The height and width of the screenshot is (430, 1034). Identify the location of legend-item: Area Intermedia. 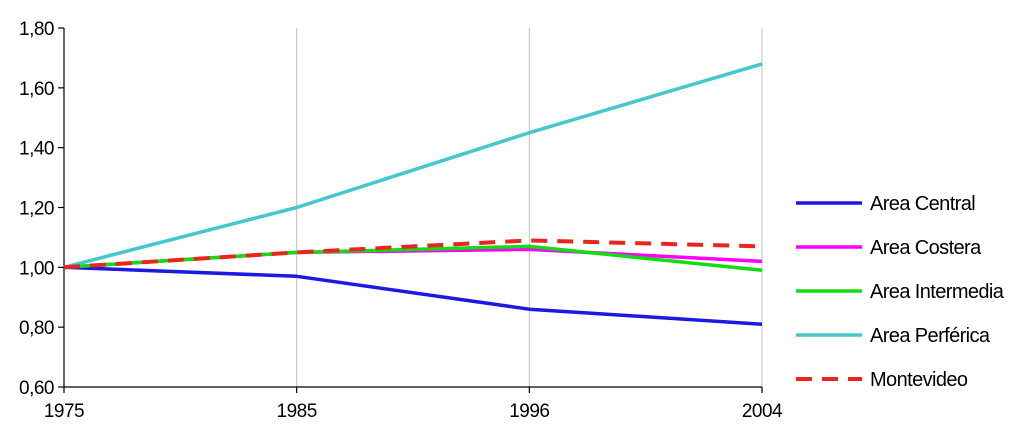
(900, 292).